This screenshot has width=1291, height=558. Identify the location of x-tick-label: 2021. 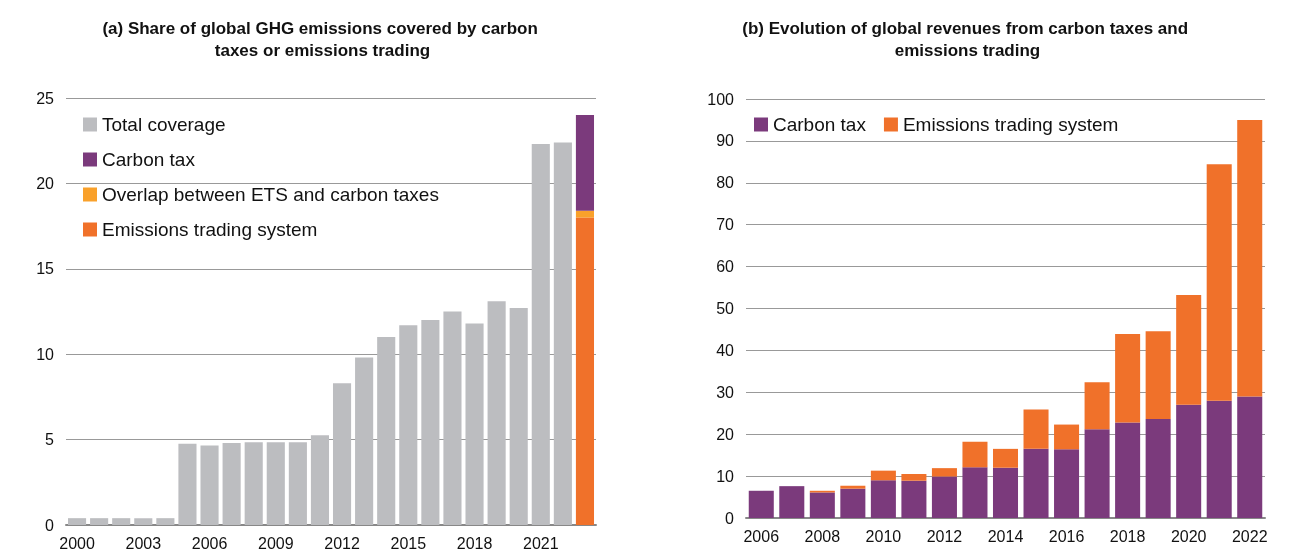
(540, 543).